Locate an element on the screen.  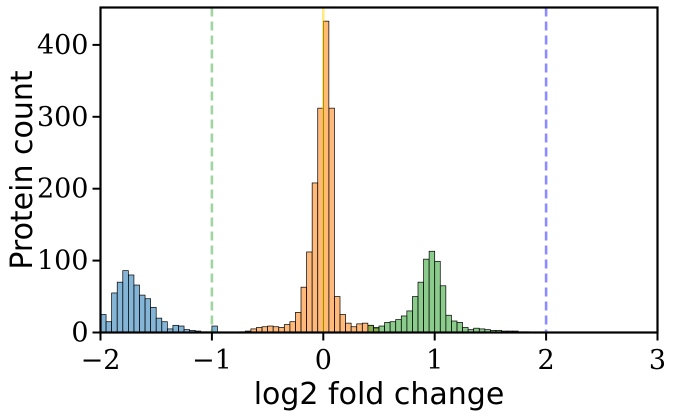
x-tick-label: −2 is located at coordinates (101, 360).